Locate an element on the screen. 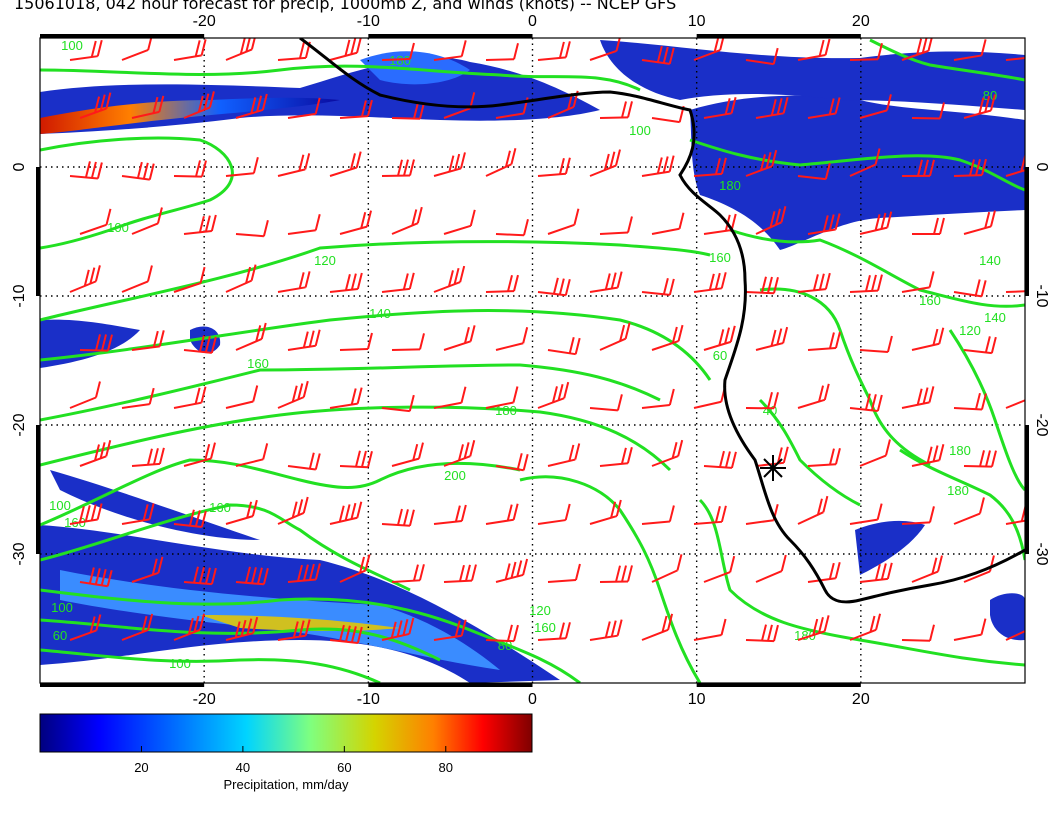 This screenshot has height=816, width=1056. colorbar-tick-label: 20 is located at coordinates (141, 767).